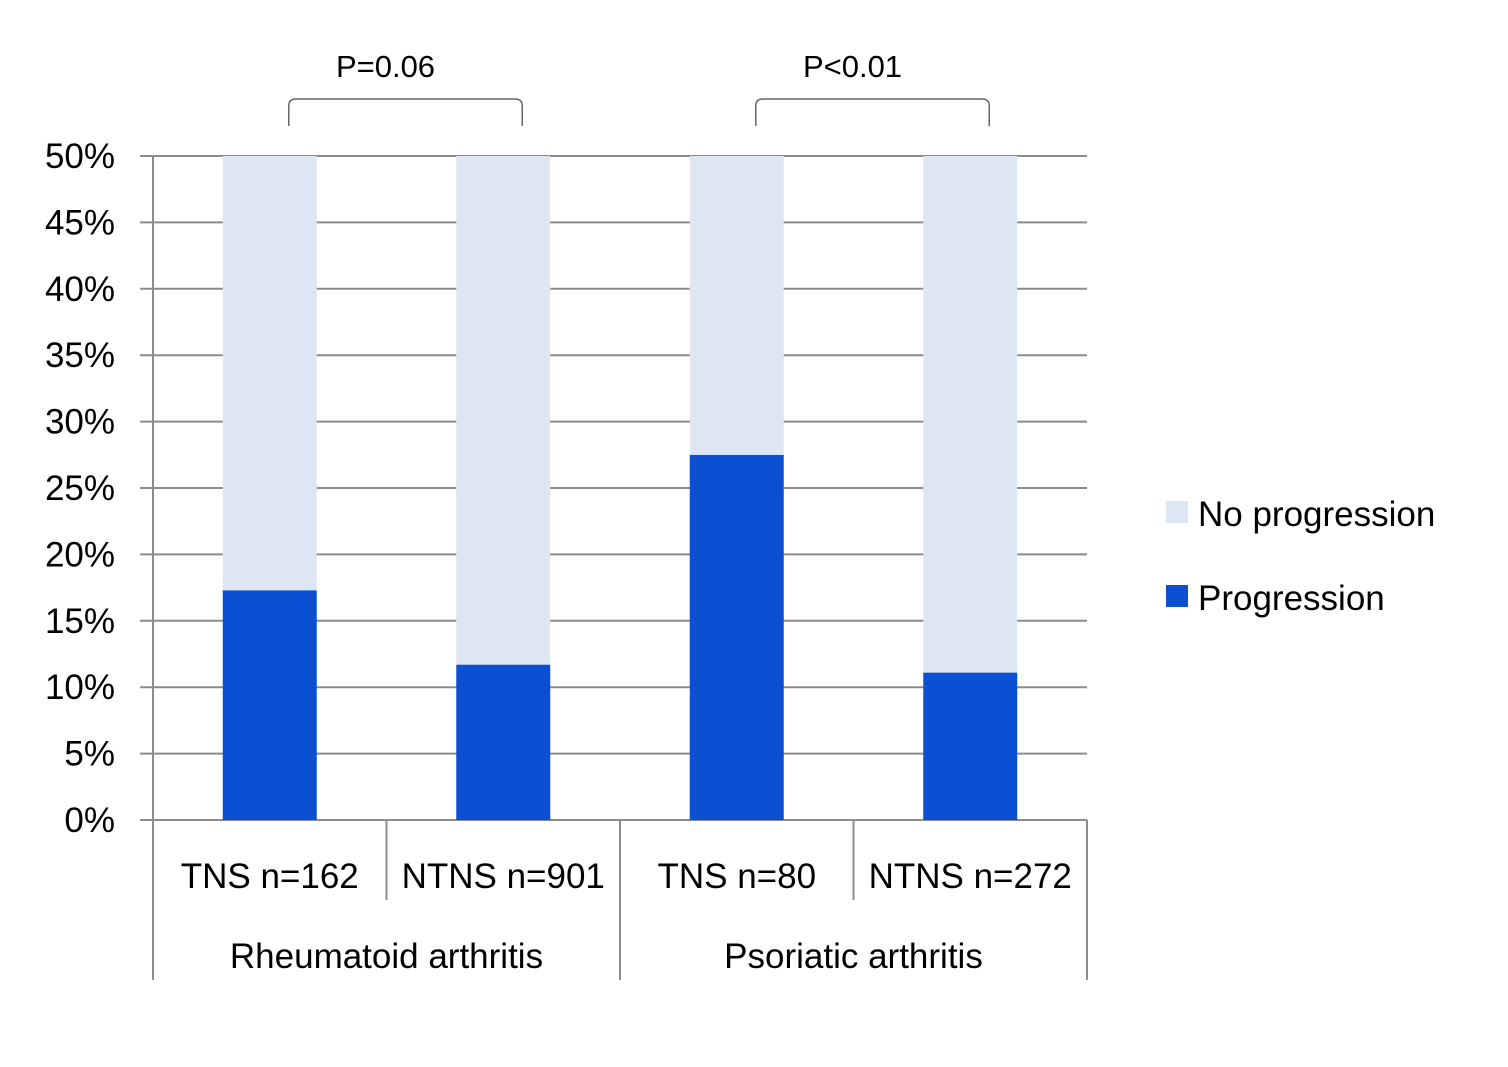  Describe the element at coordinates (853, 956) in the screenshot. I see `group-label: Psoriatic arthritis` at that location.